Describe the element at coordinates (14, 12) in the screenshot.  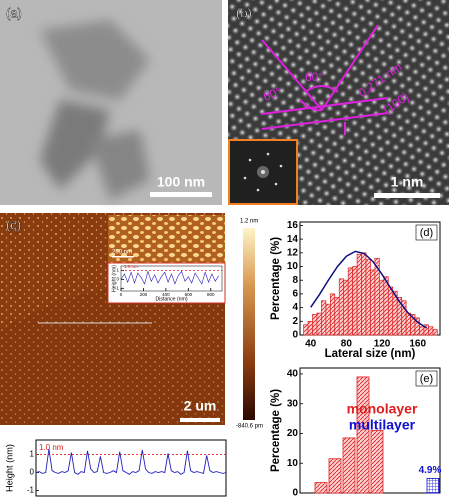
I see `panel-label: (a)` at that location.